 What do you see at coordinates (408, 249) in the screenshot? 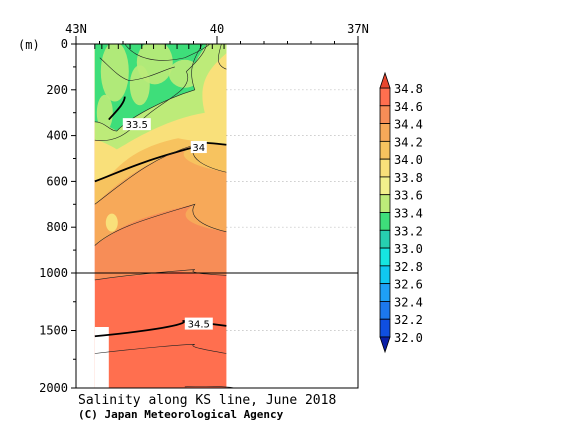
I see `colorbar-level-33.0: 33.0` at bounding box center [408, 249].